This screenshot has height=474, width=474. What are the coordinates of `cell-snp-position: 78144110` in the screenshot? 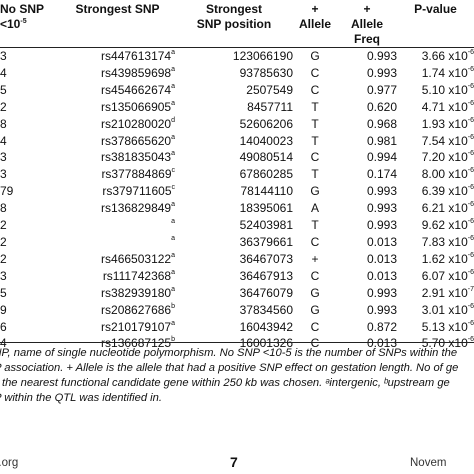 It's located at (267, 191).